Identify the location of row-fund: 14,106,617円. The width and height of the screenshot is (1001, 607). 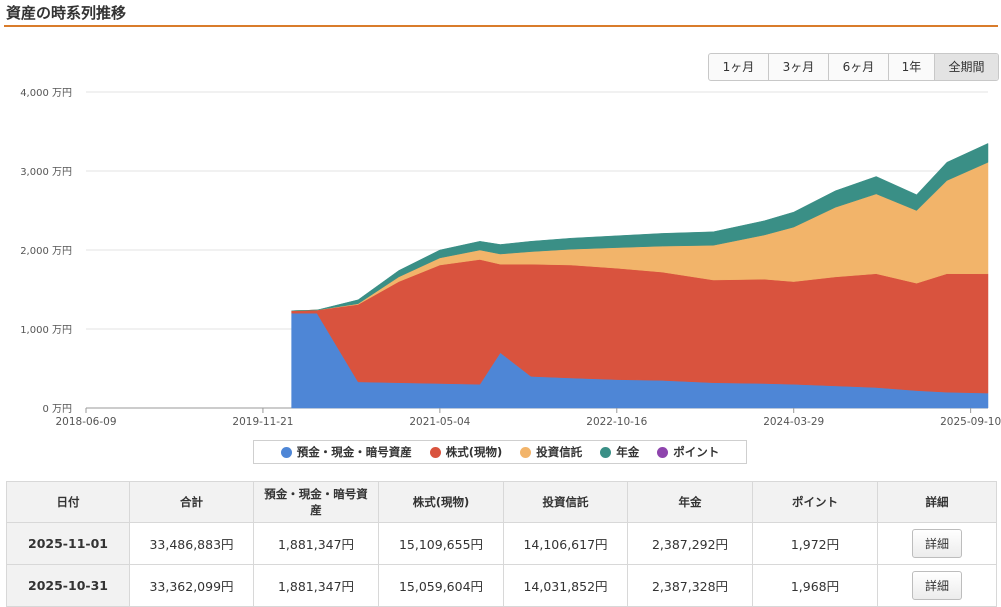
(565, 543).